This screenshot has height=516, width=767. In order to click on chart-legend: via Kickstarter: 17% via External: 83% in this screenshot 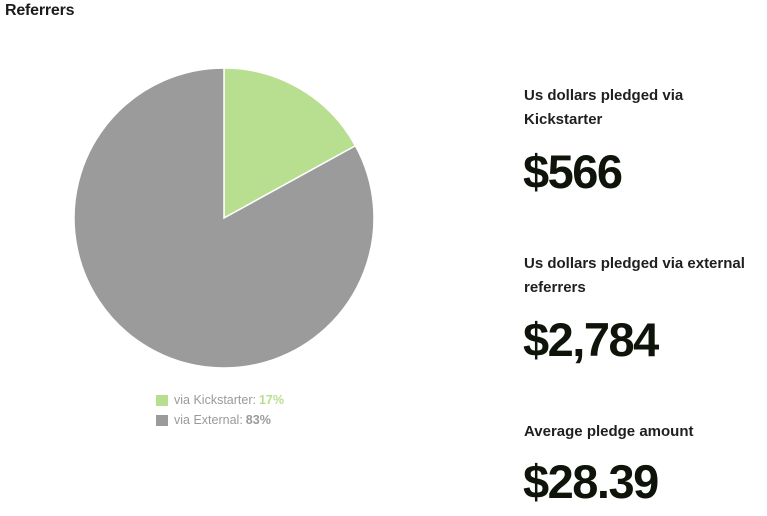, I will do `click(220, 410)`.